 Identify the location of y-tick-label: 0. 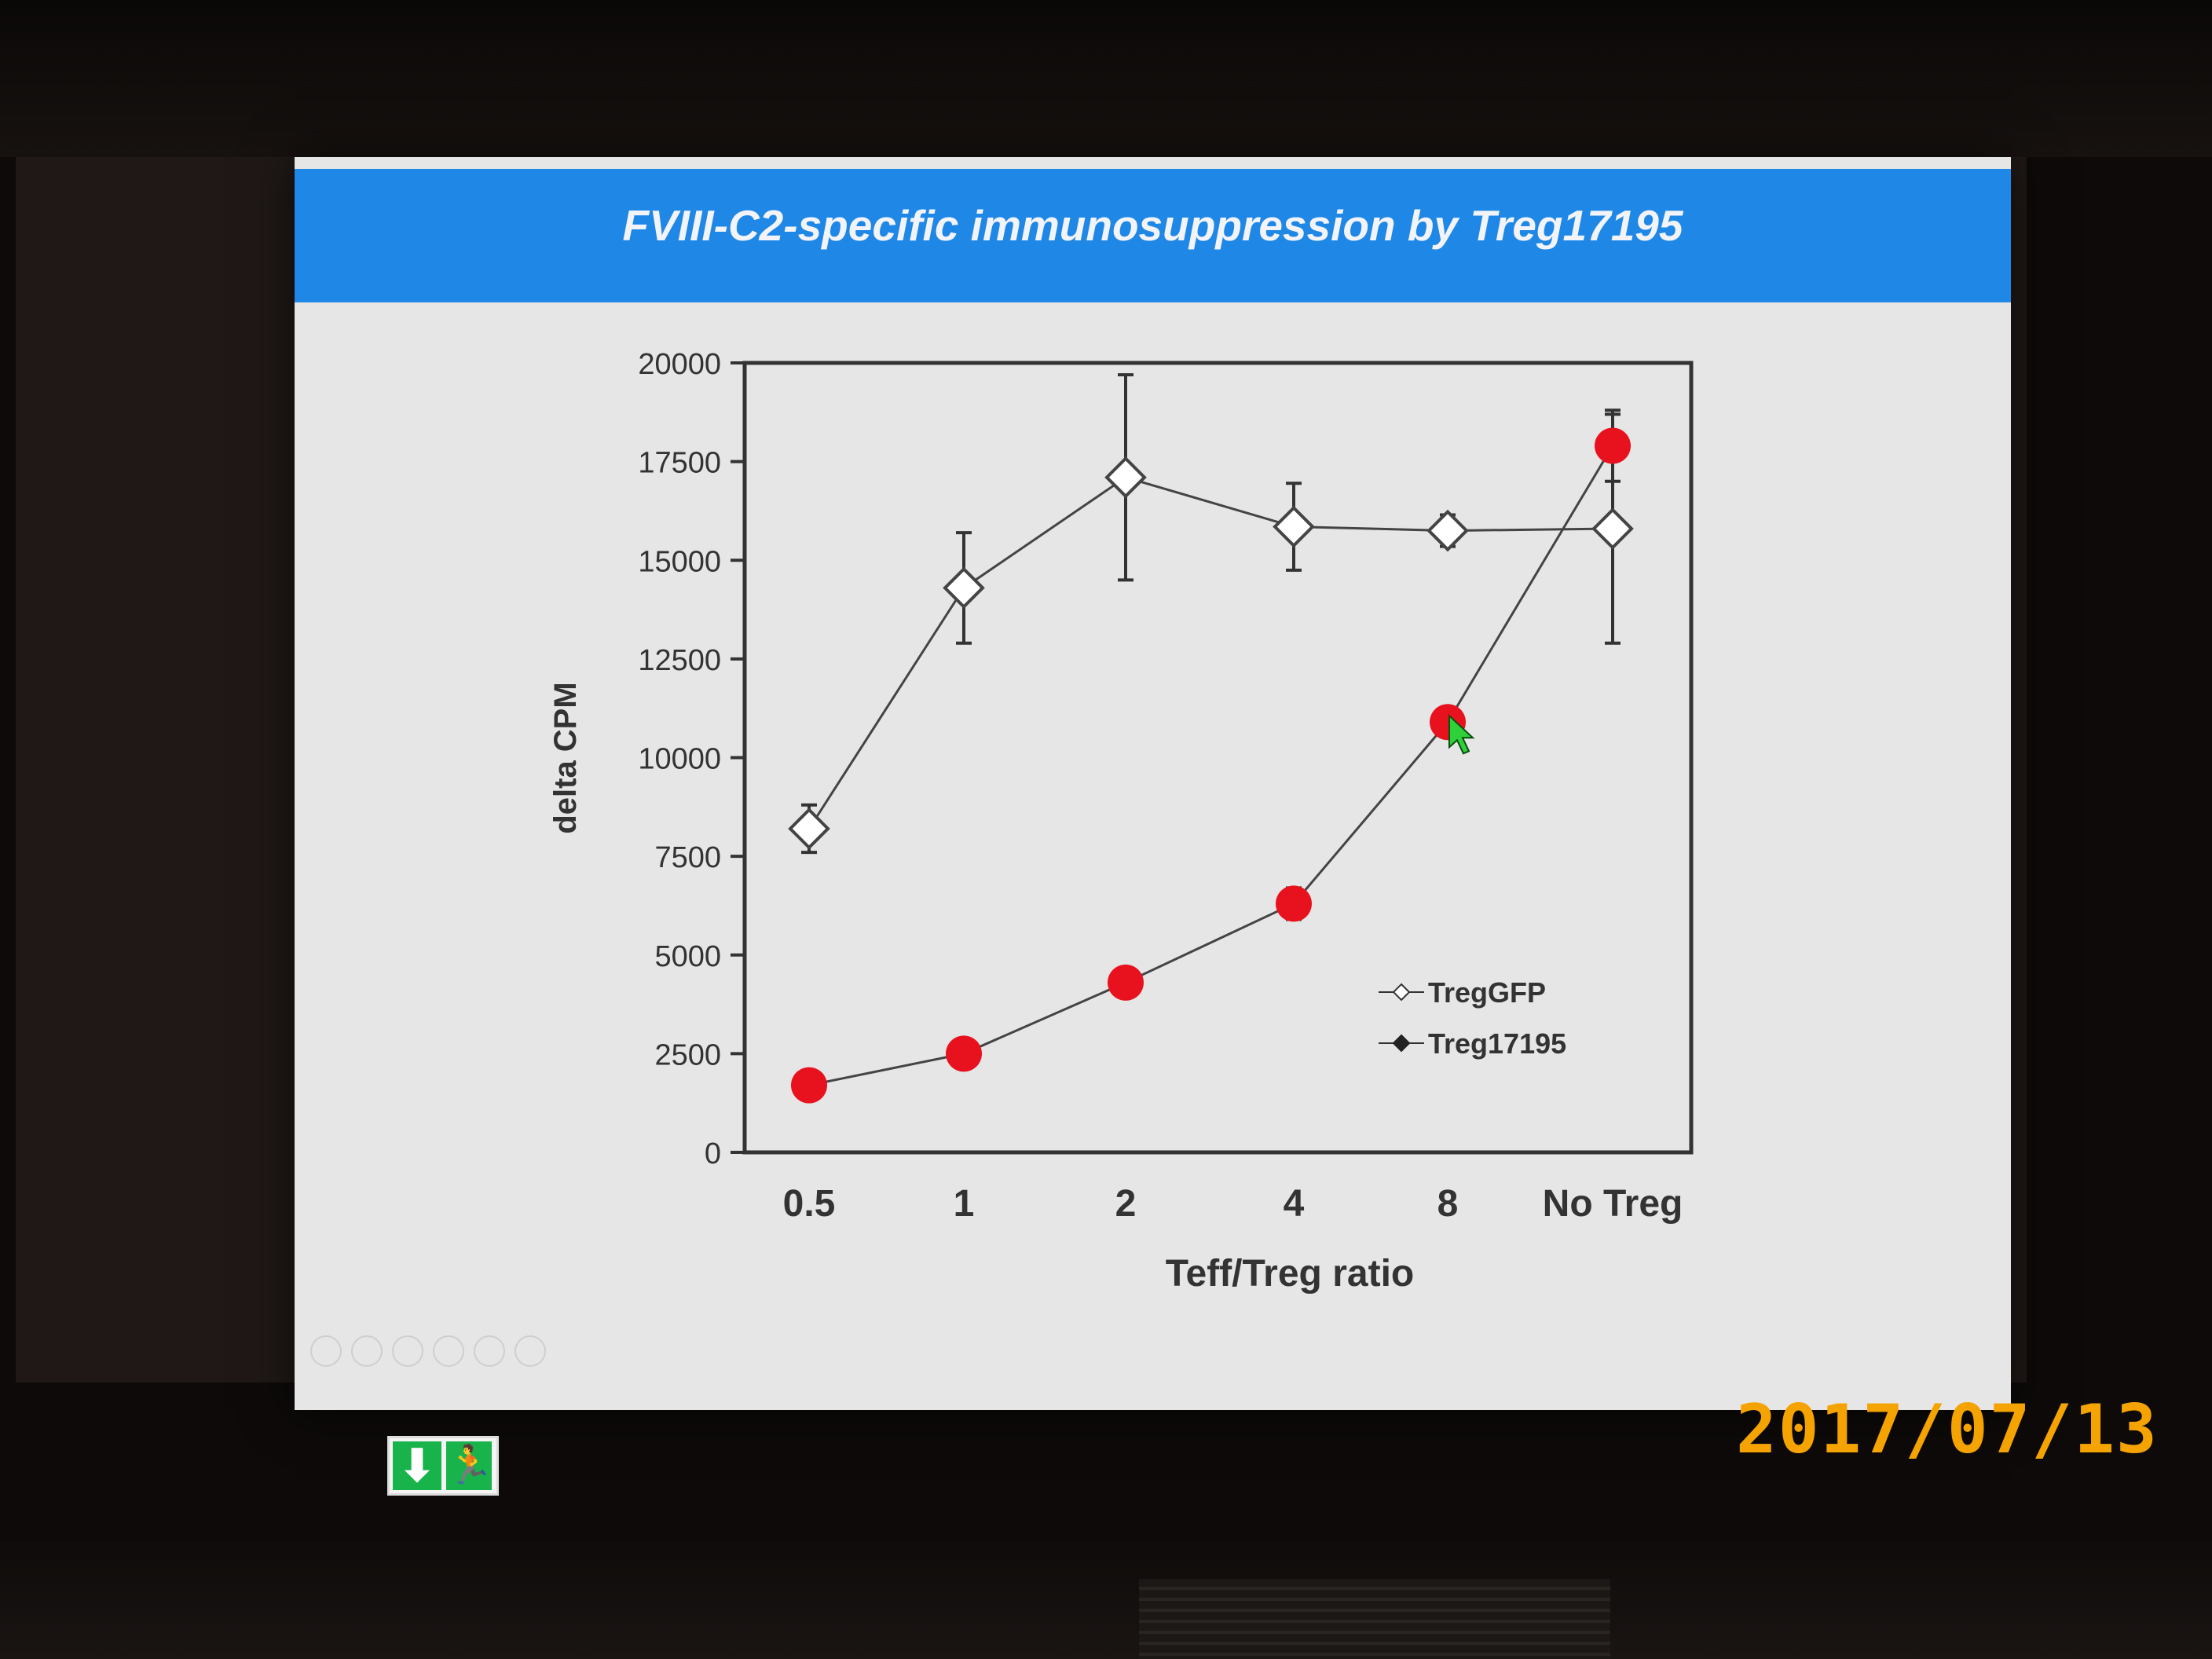
(713, 1153).